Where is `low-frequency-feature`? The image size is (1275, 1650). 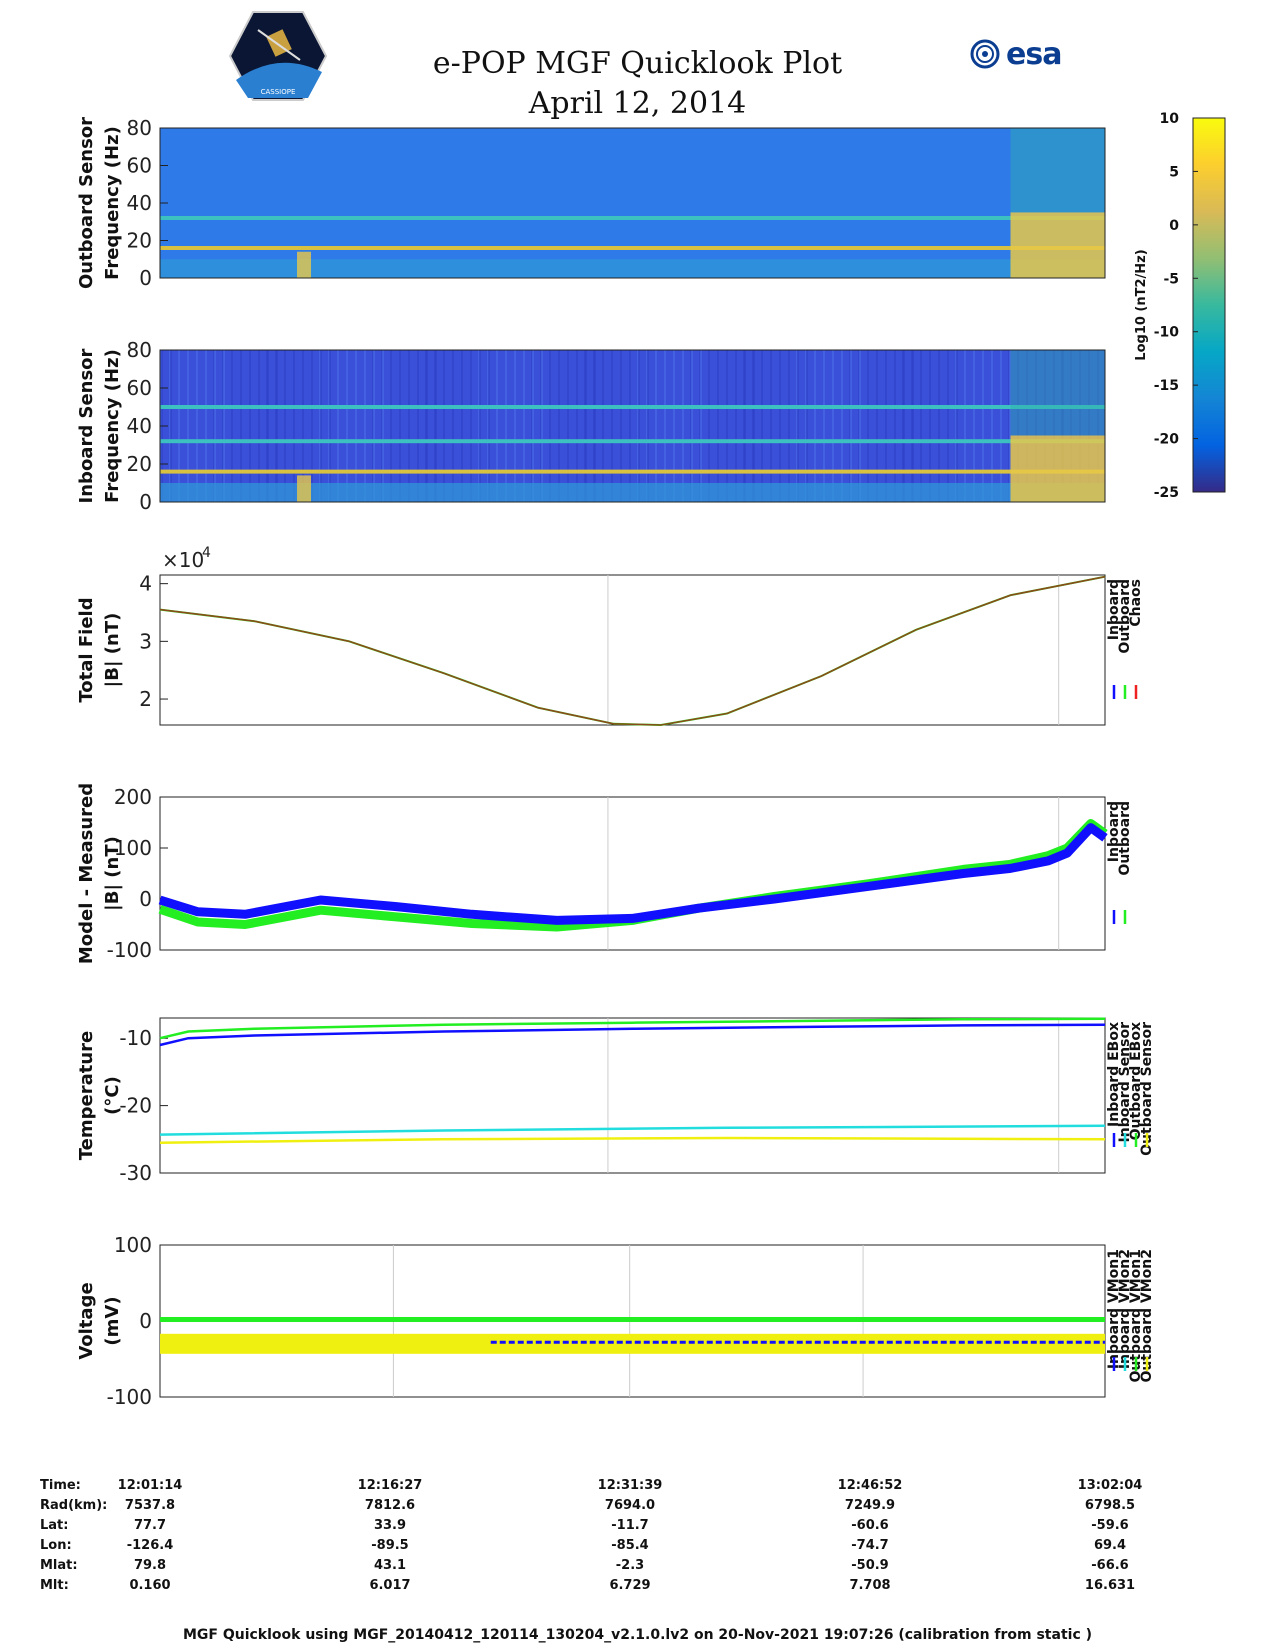
low-frequency-feature is located at coordinates (304, 264).